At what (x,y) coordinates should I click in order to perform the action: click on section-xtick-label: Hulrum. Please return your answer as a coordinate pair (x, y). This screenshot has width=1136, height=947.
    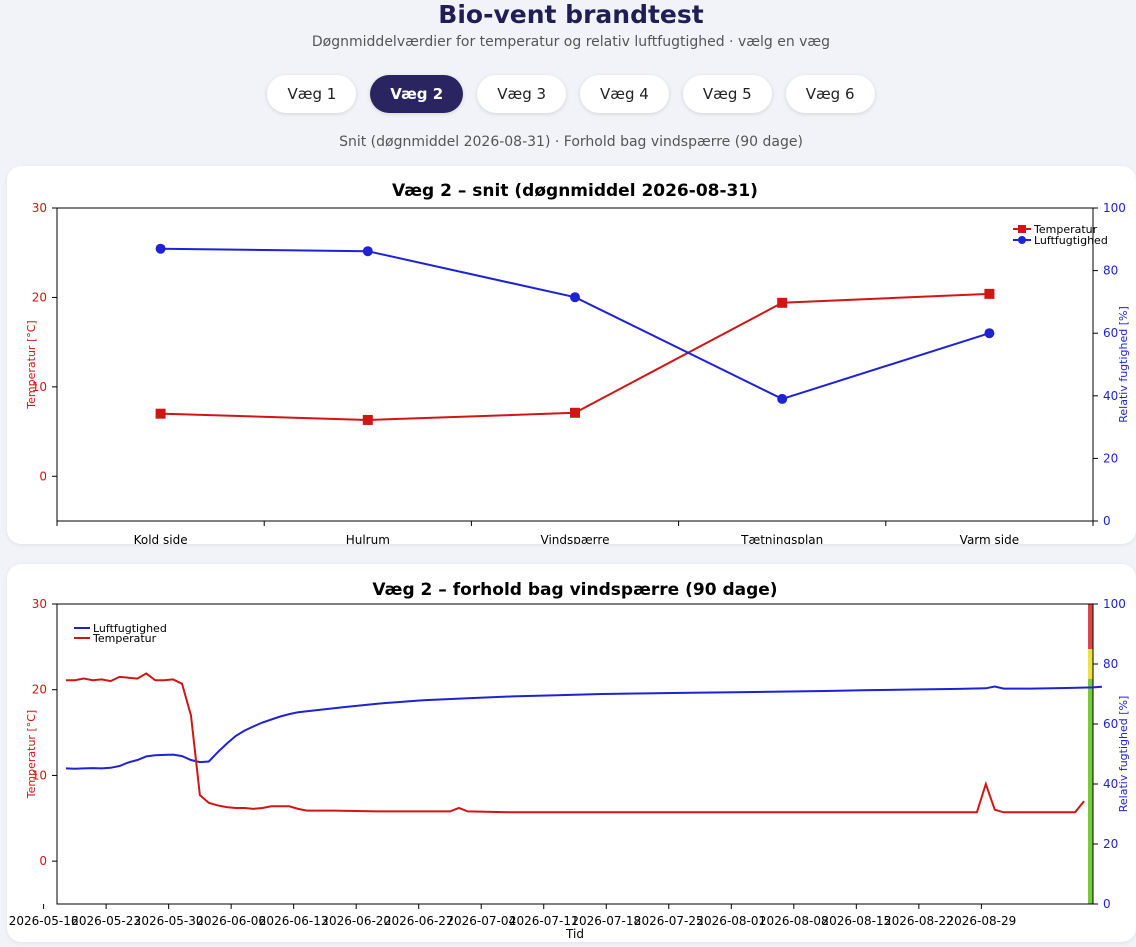
    Looking at the image, I should click on (368, 538).